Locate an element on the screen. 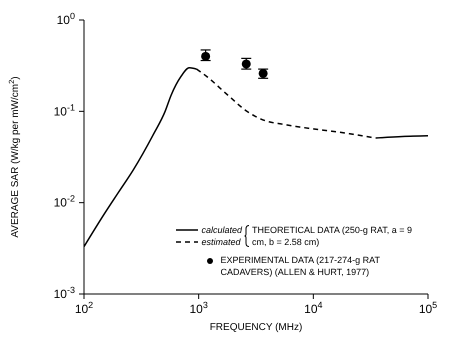  x-tick-label: 10$^{4}$ is located at coordinates (313, 308).